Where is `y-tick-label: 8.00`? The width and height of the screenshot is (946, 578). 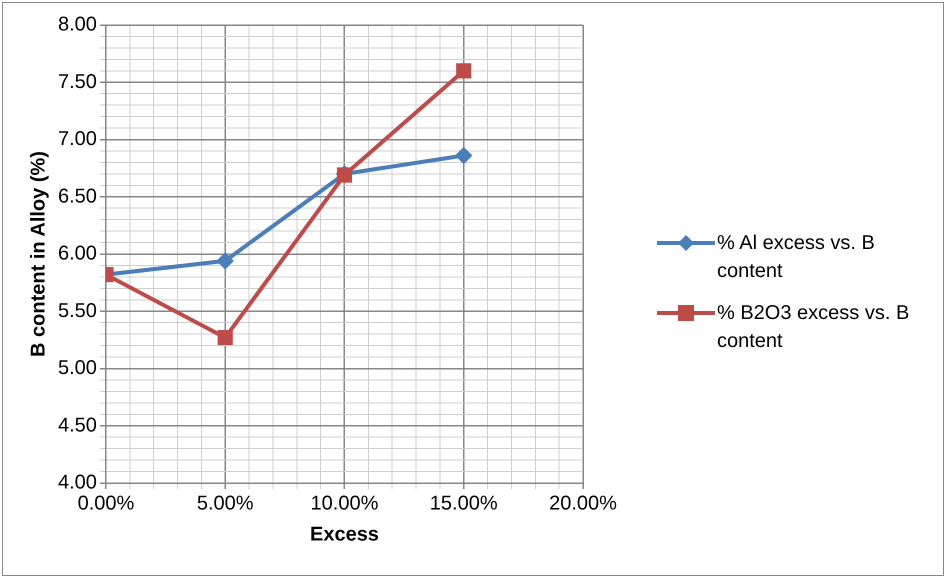
y-tick-label: 8.00 is located at coordinates (77, 25).